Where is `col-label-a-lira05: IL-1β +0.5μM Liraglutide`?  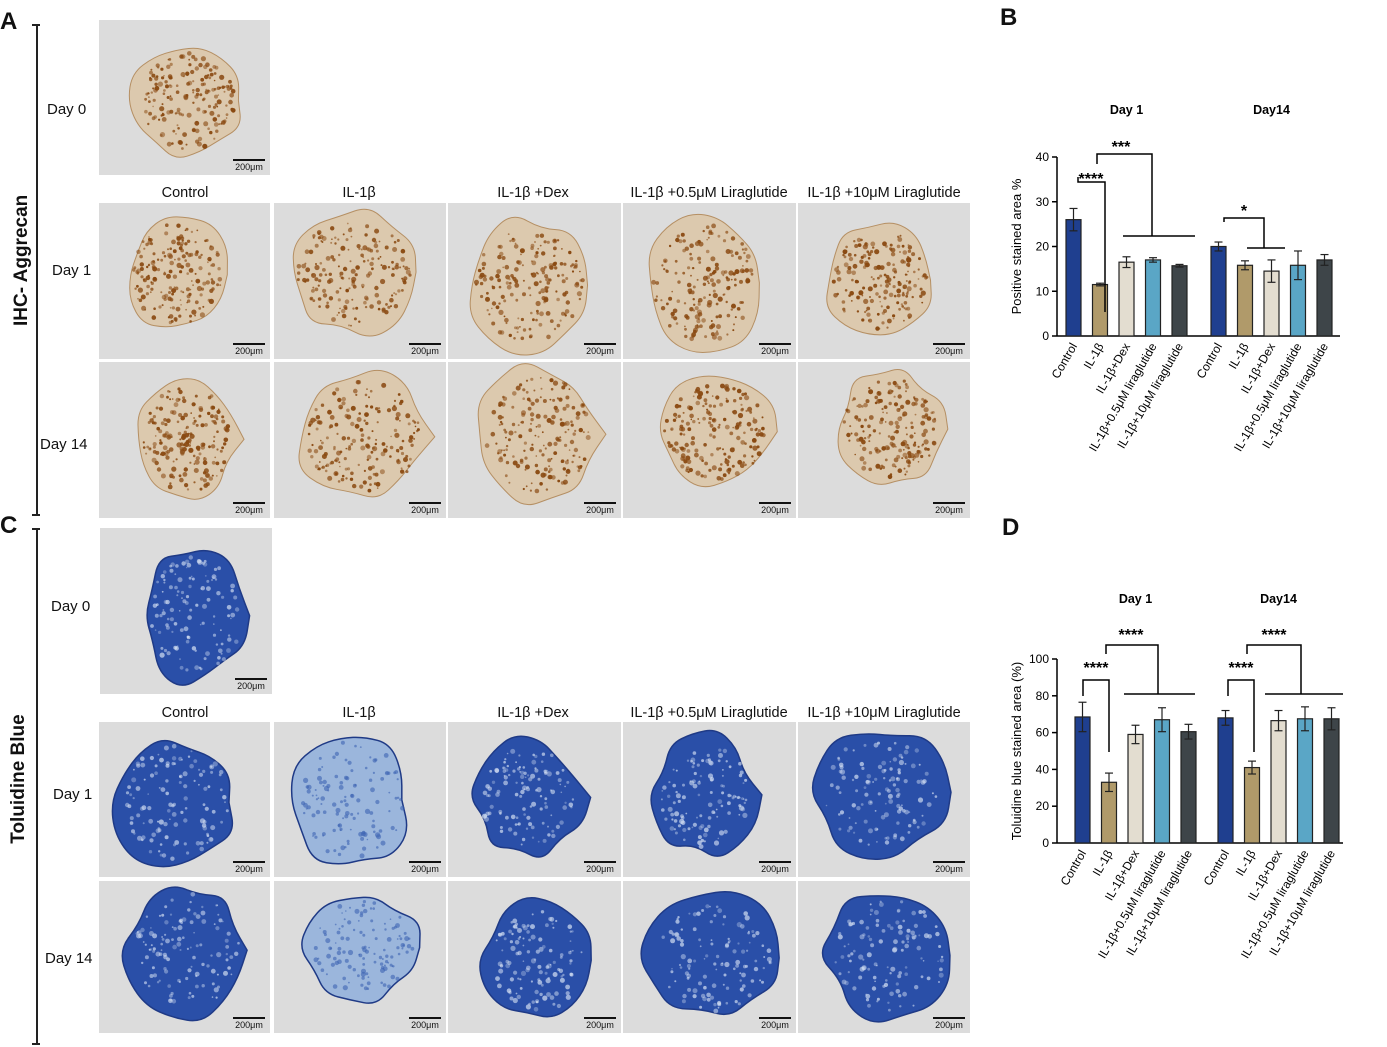 col-label-a-lira05: IL-1β +0.5μM Liraglutide is located at coordinates (709, 193).